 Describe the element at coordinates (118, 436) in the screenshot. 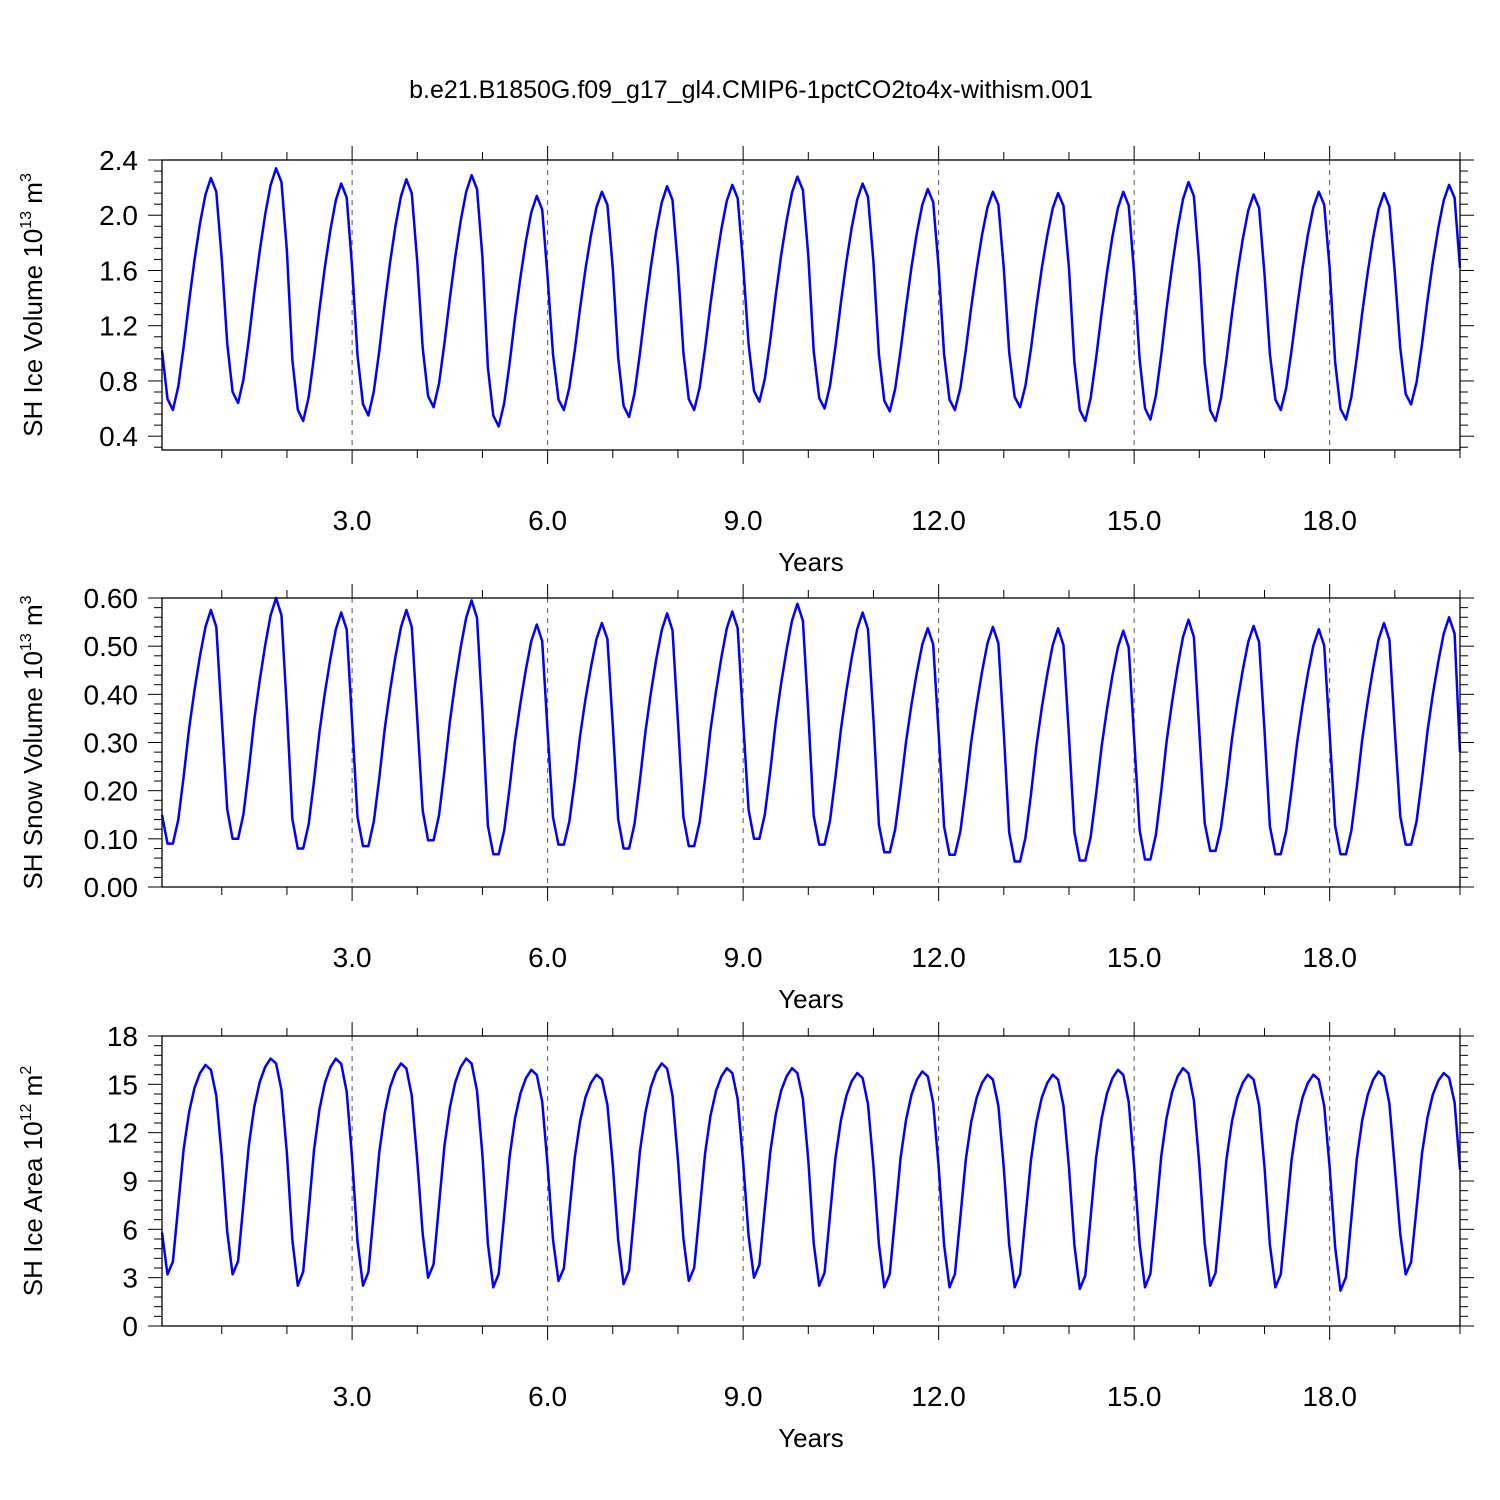

I see `ice-volume-ytick-label: 0.4` at that location.